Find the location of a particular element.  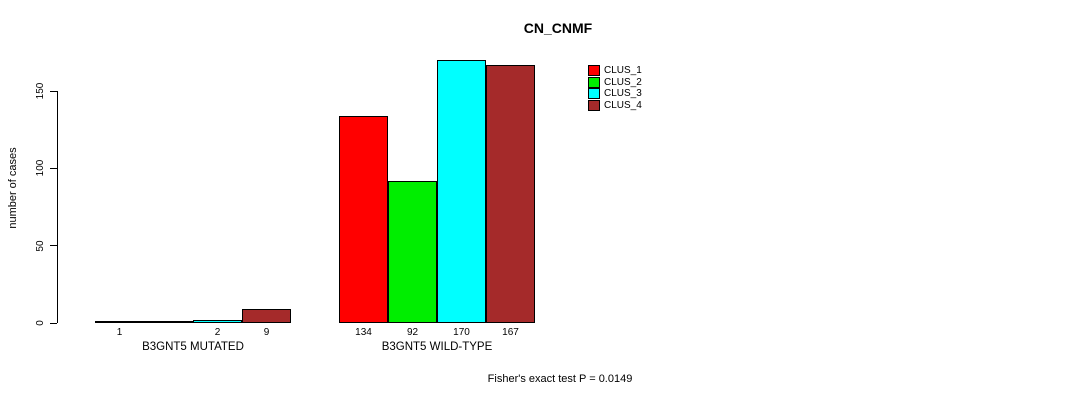

legend-label: CLUS_1 is located at coordinates (623, 70).